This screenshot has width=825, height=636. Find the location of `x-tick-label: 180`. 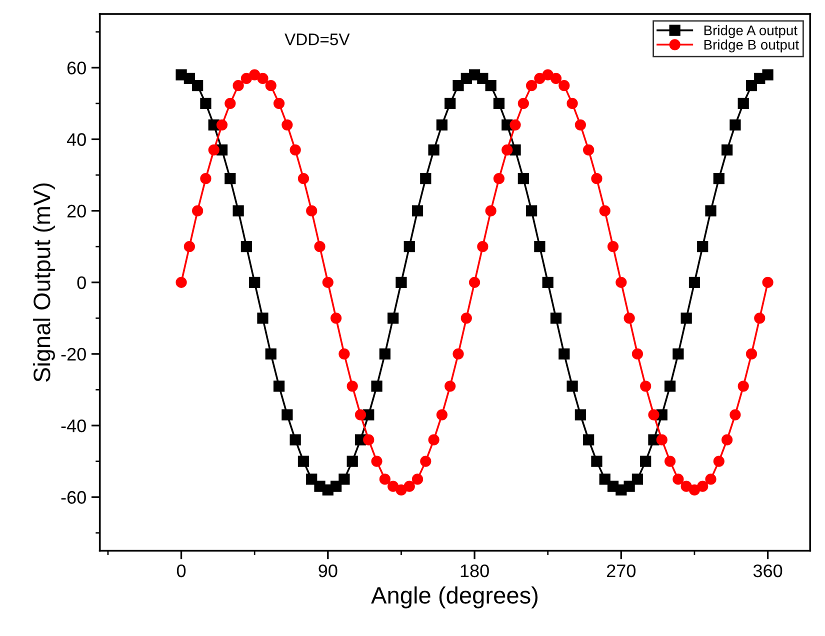

x-tick-label: 180 is located at coordinates (474, 571).